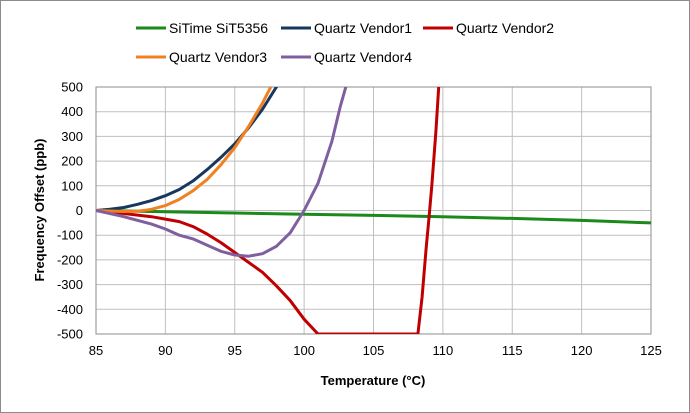 Image resolution: width=690 pixels, height=413 pixels. I want to click on legend-item-2: Quartz Vendor1, so click(346, 28).